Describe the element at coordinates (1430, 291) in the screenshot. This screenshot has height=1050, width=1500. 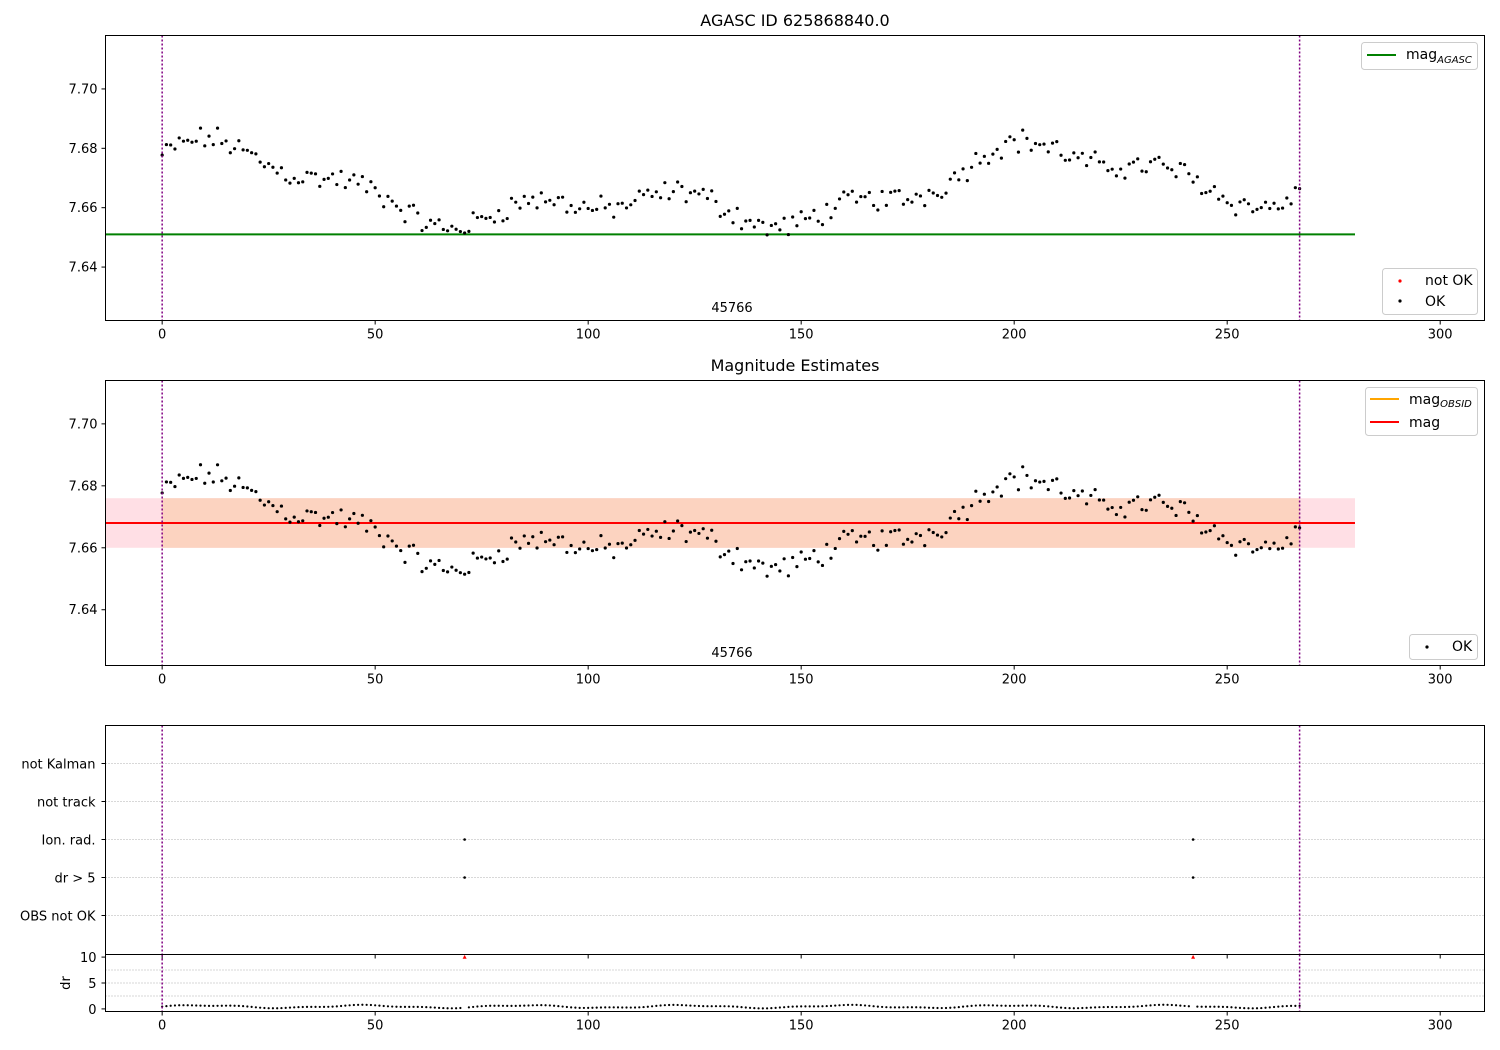
I see `agasc-legend-bottom-box` at that location.